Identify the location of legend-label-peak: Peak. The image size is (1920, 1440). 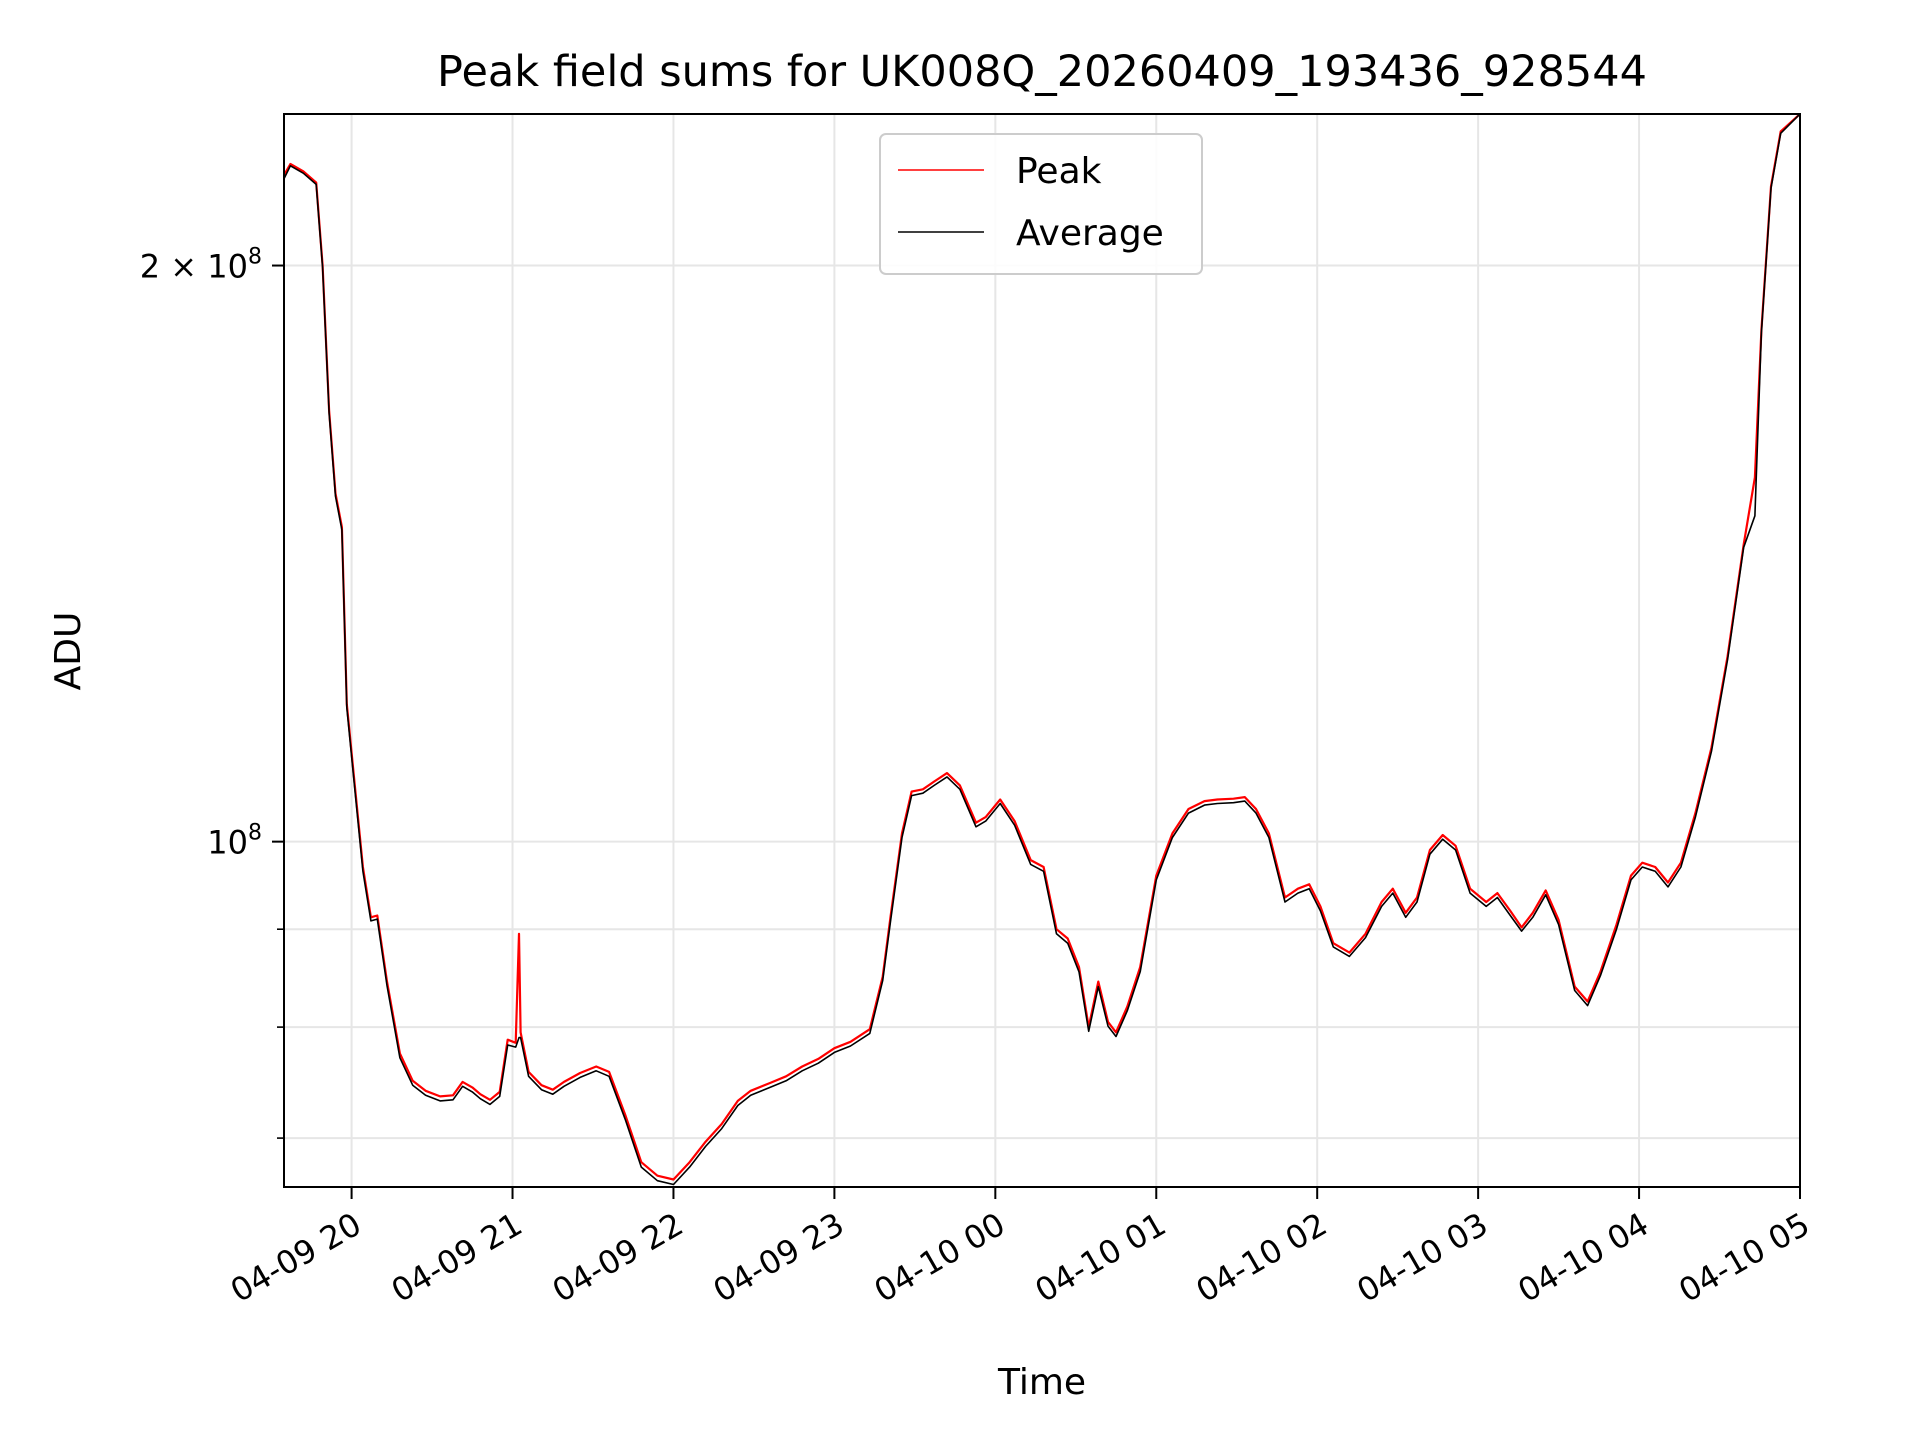
(1059, 171).